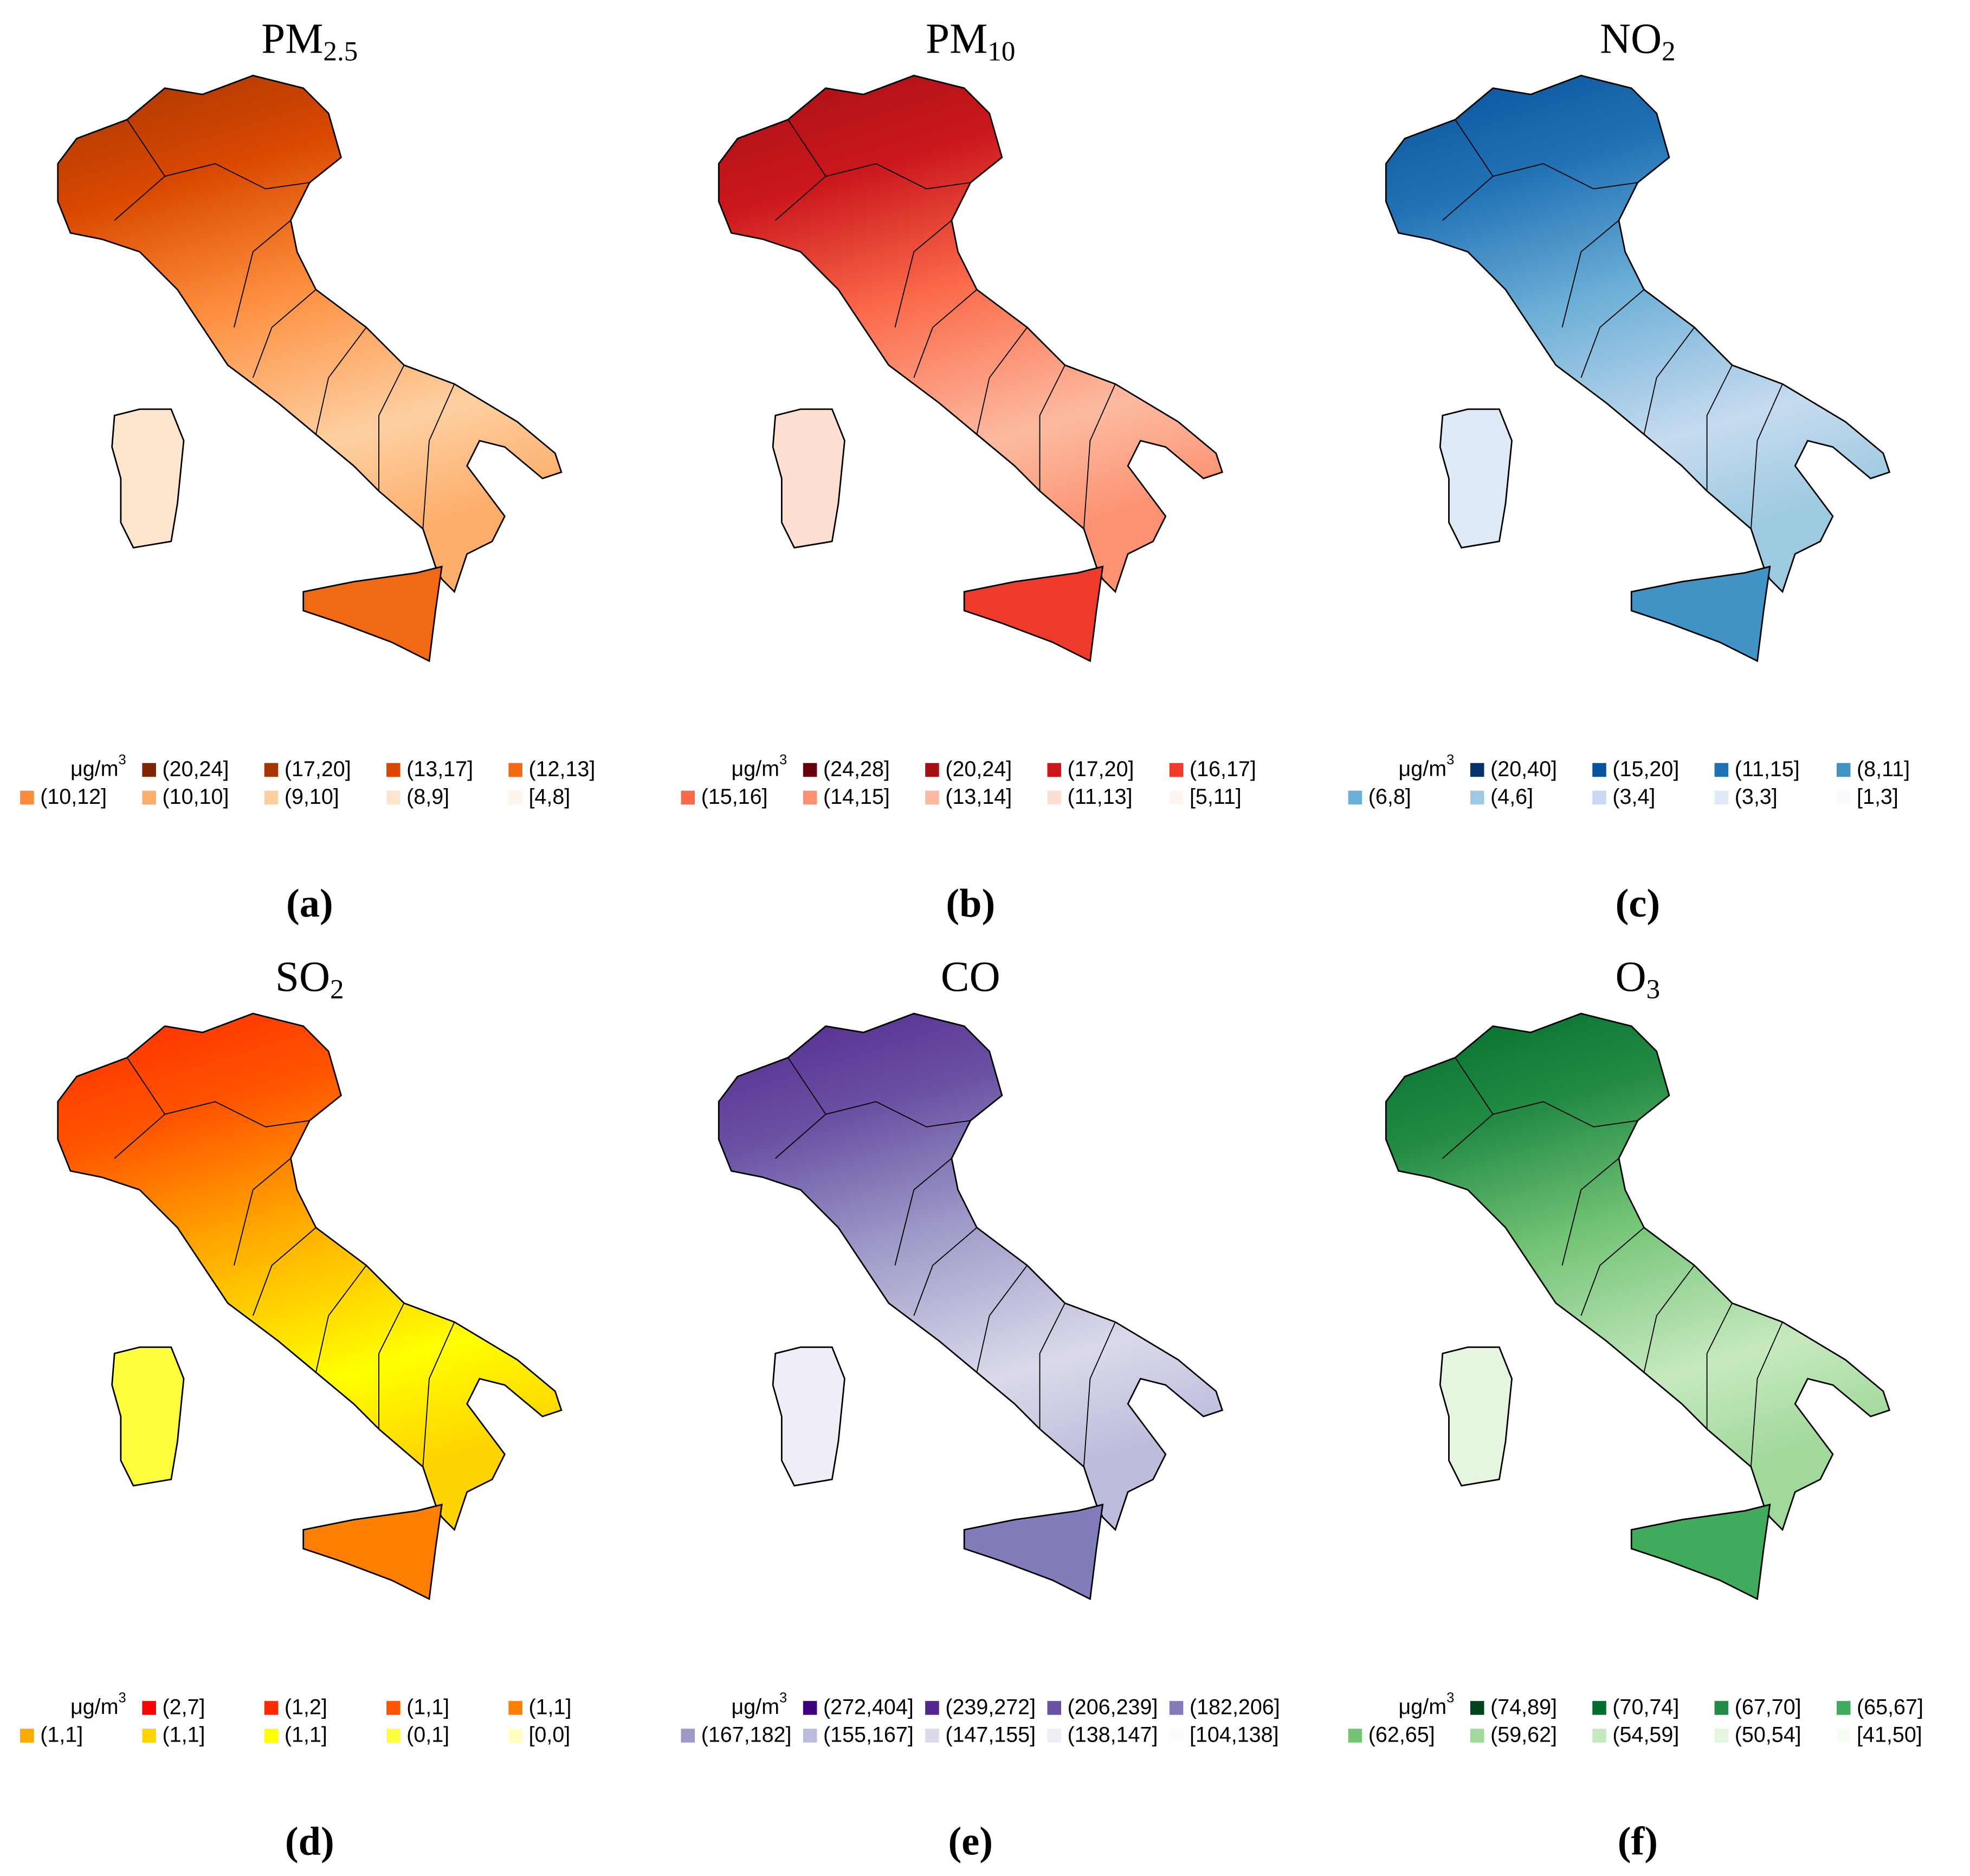 The width and height of the screenshot is (1970, 1876). Describe the element at coordinates (1653, 989) in the screenshot. I see `title-sub: 3` at that location.